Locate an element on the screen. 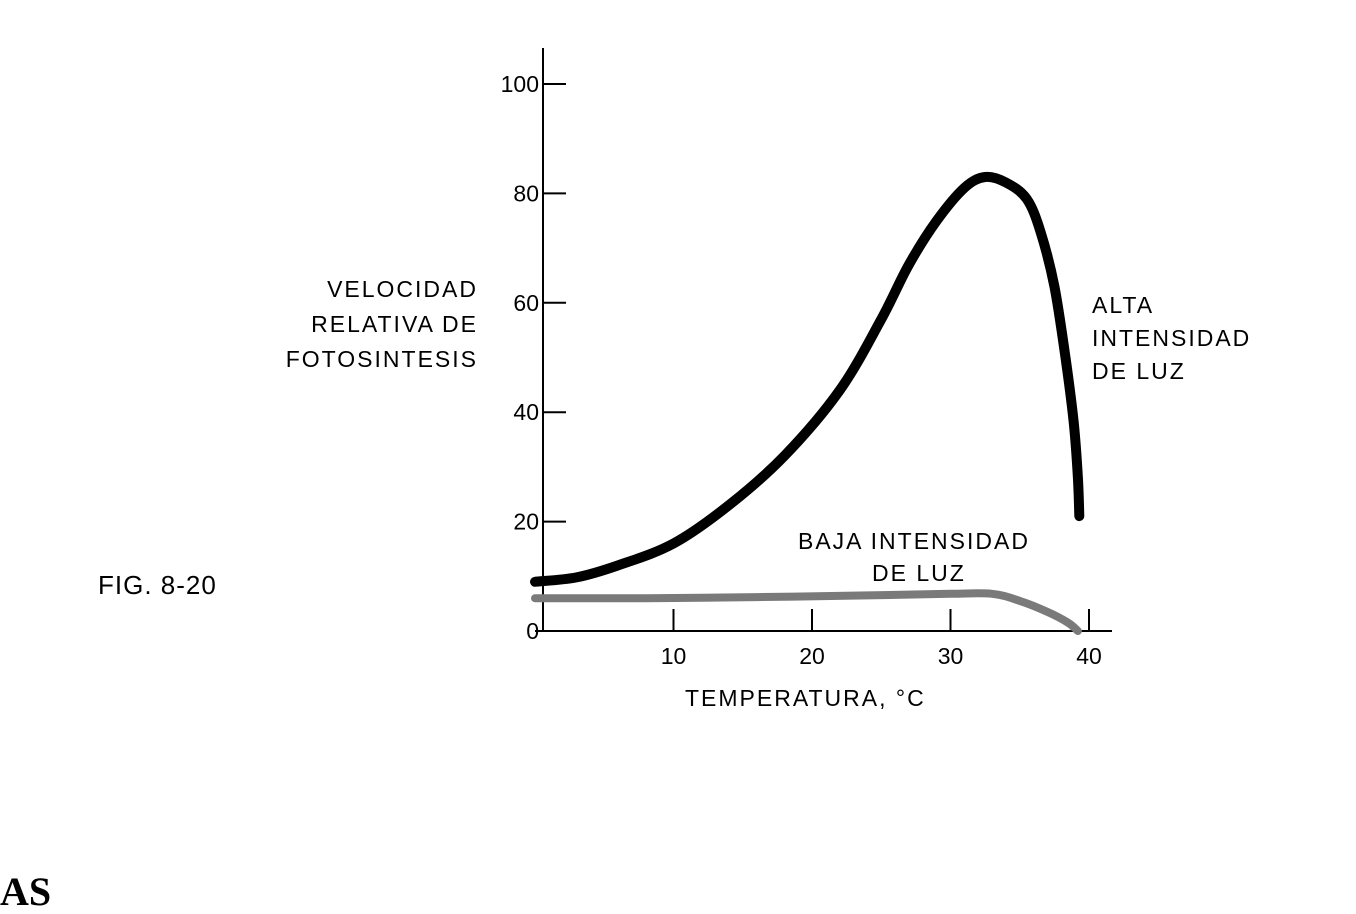  series-label-baja-intensidad: BAJA INTENSIDAD DE LUZ is located at coordinates (914, 557).